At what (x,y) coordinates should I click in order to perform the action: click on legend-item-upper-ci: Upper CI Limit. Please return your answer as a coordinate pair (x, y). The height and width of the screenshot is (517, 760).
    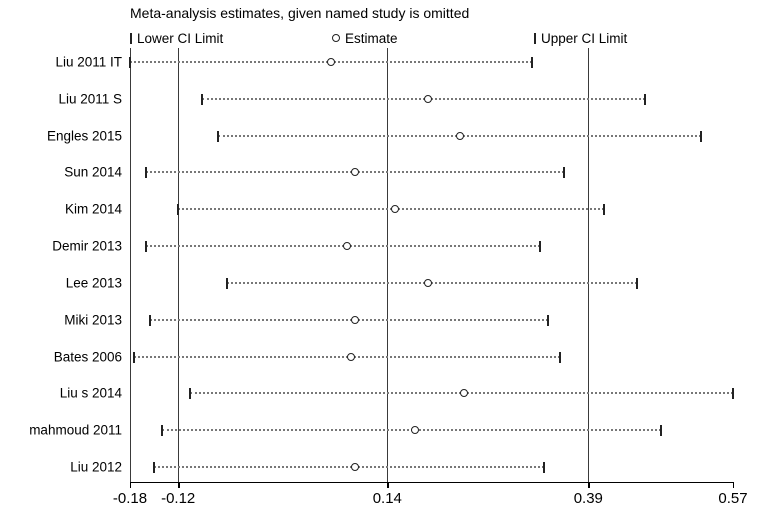
    Looking at the image, I should click on (580, 38).